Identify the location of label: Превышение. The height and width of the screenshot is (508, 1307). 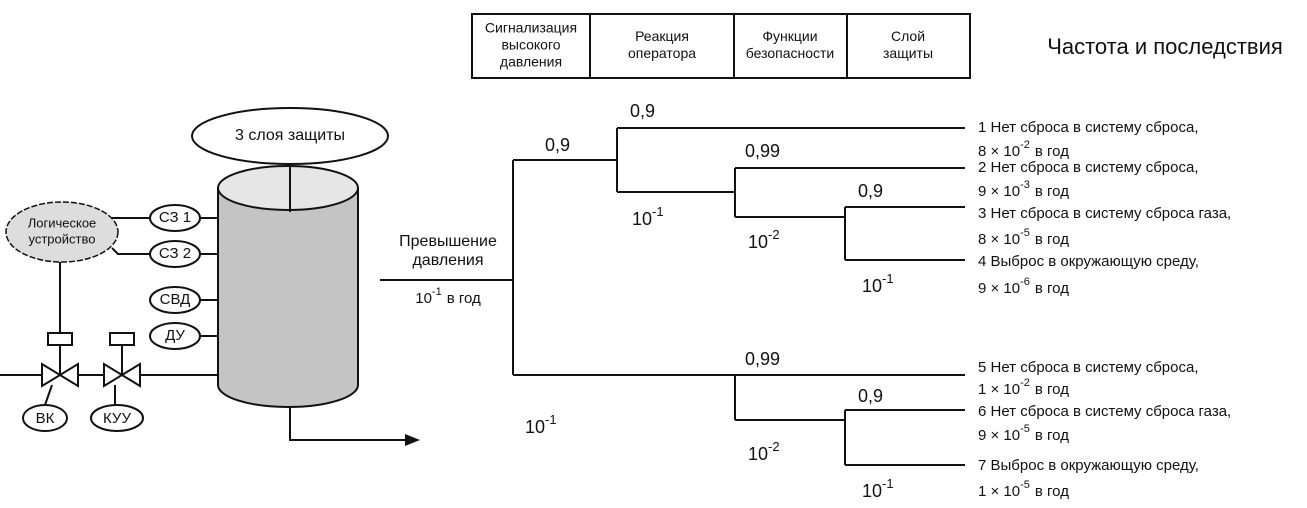
(448, 241).